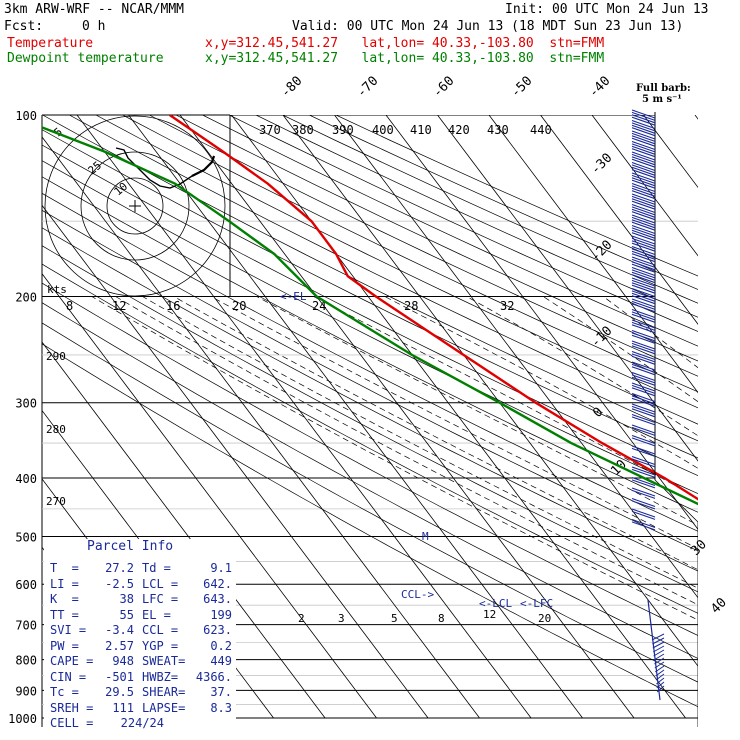 This screenshot has width=740, height=740. Describe the element at coordinates (383, 130) in the screenshot. I see `theta-label: 400` at that location.